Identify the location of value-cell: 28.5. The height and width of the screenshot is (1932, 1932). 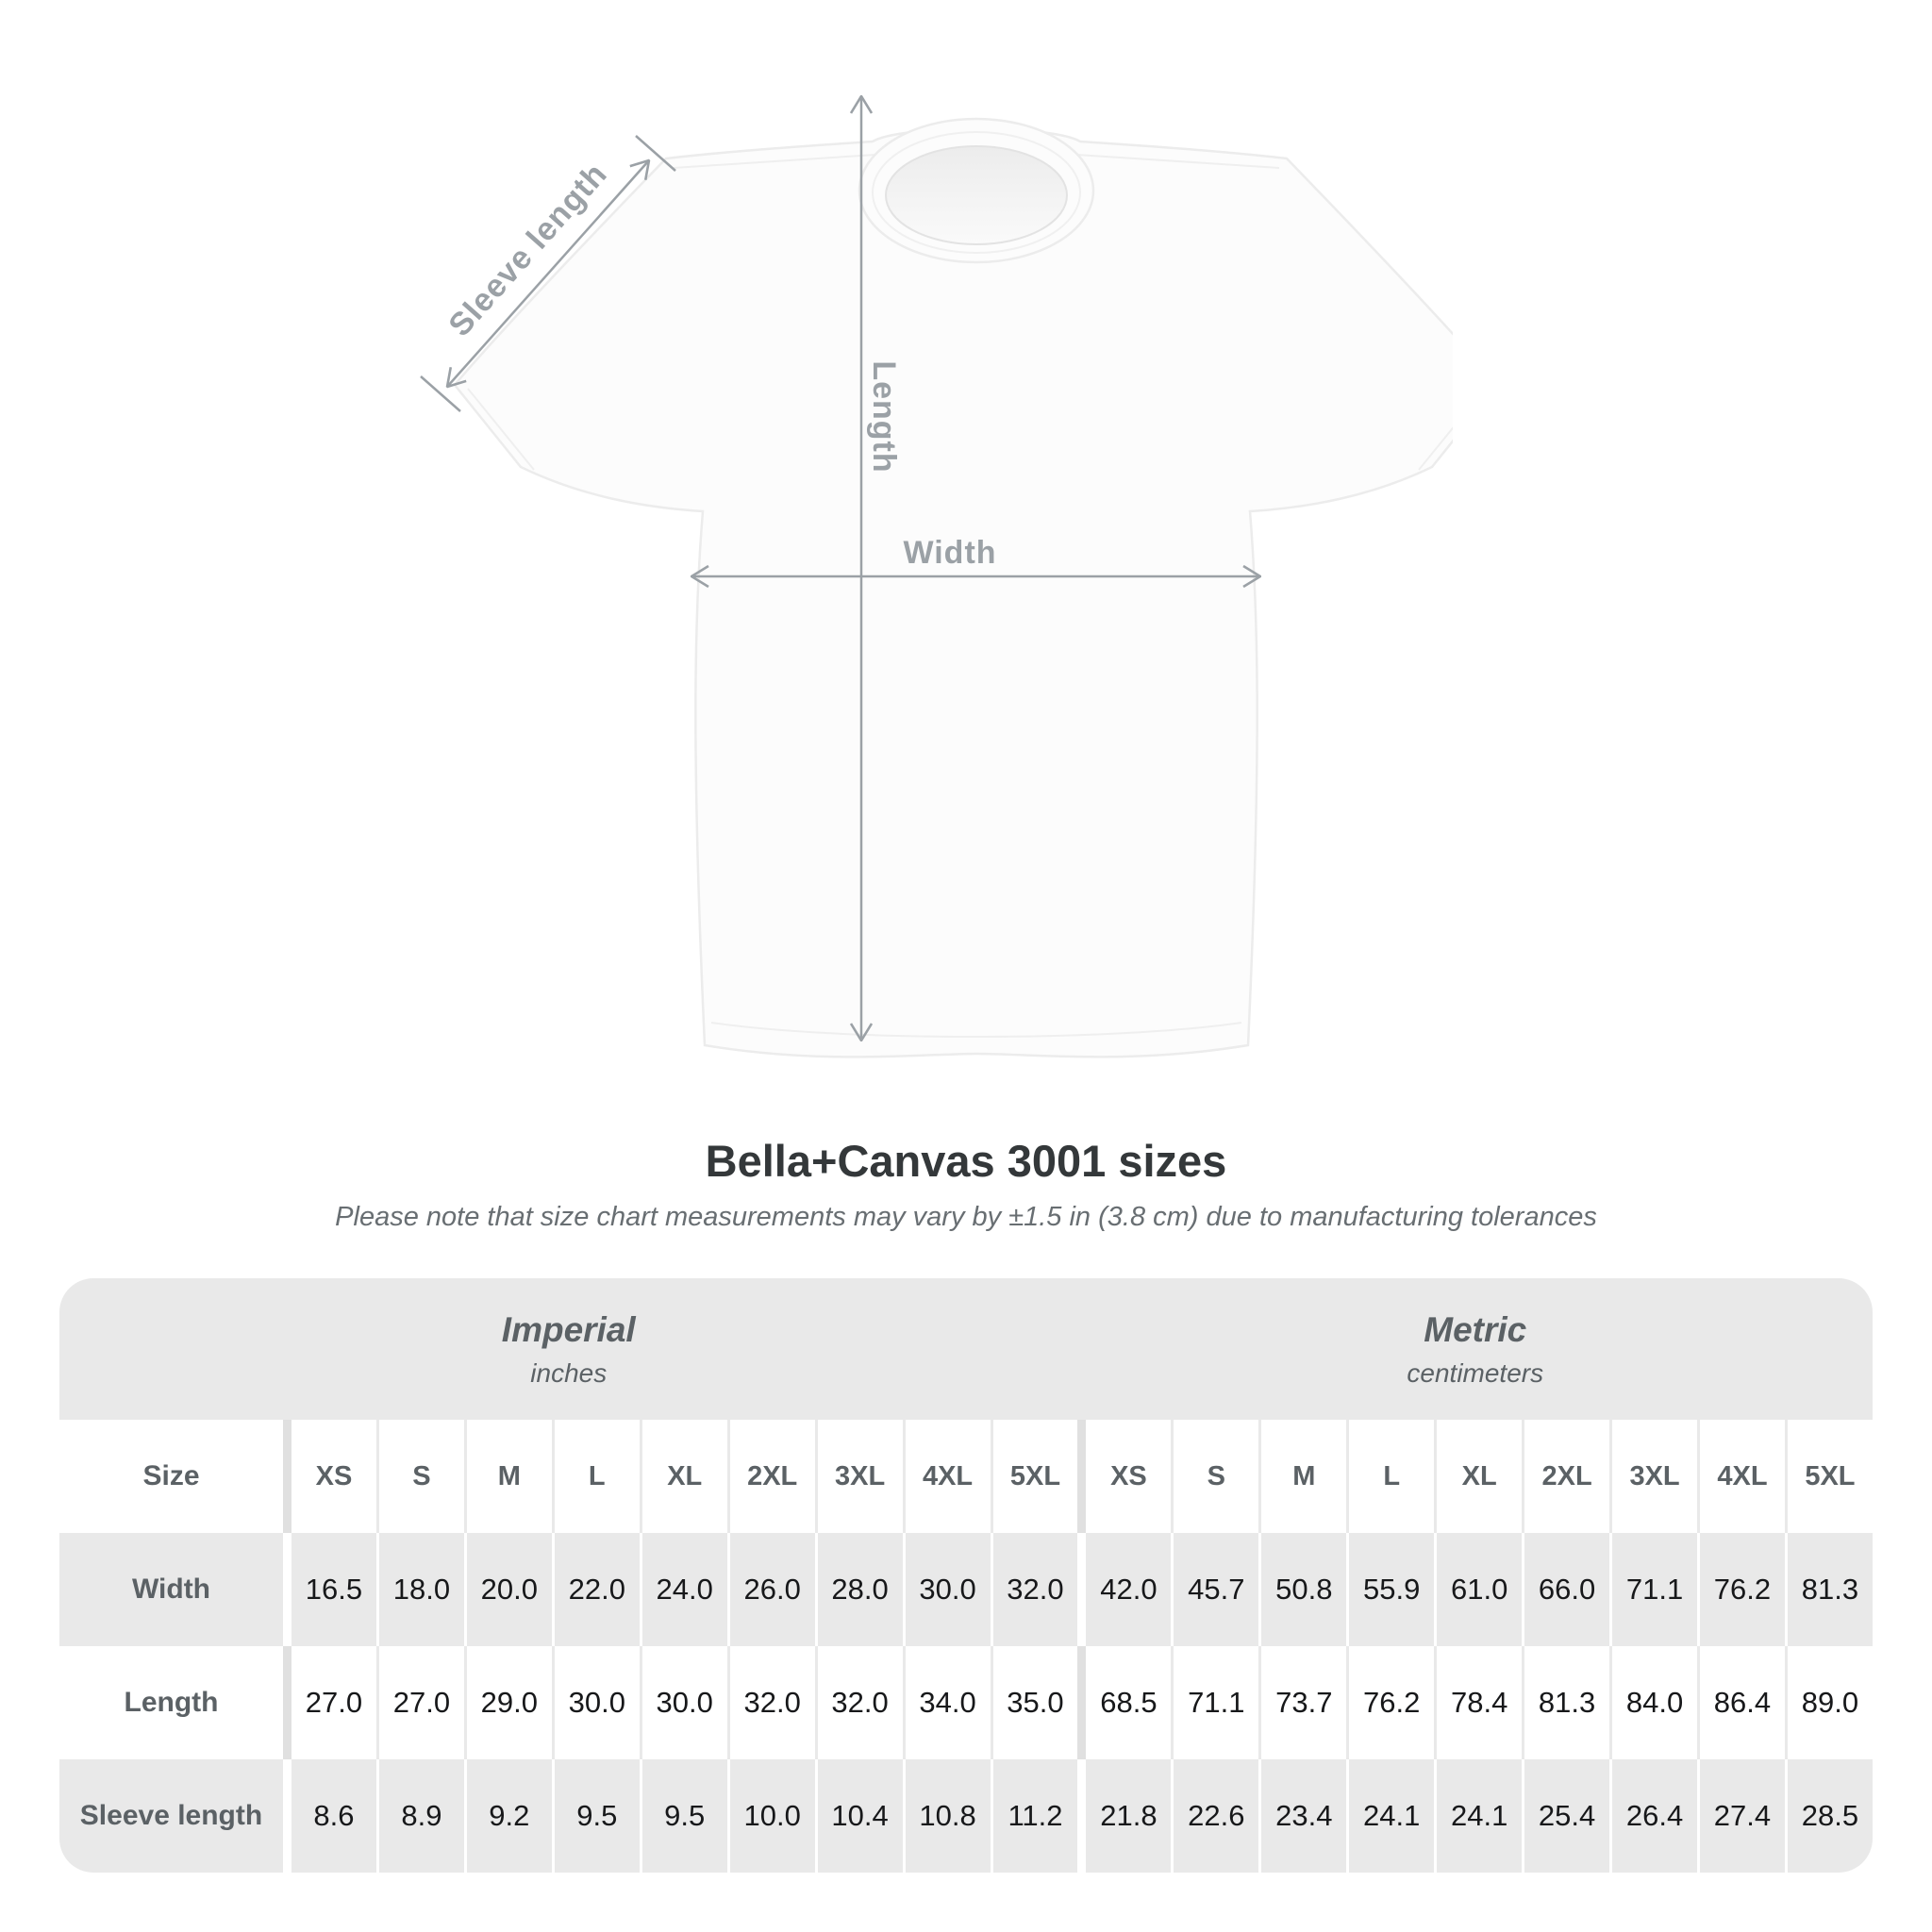
(1829, 1816).